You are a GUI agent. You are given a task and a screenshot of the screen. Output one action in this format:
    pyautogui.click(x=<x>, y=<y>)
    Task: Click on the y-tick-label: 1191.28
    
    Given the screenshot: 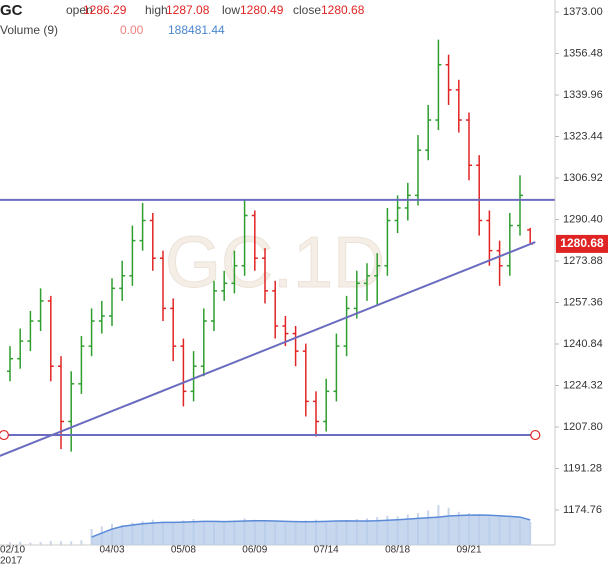 What is the action you would take?
    pyautogui.click(x=582, y=468)
    